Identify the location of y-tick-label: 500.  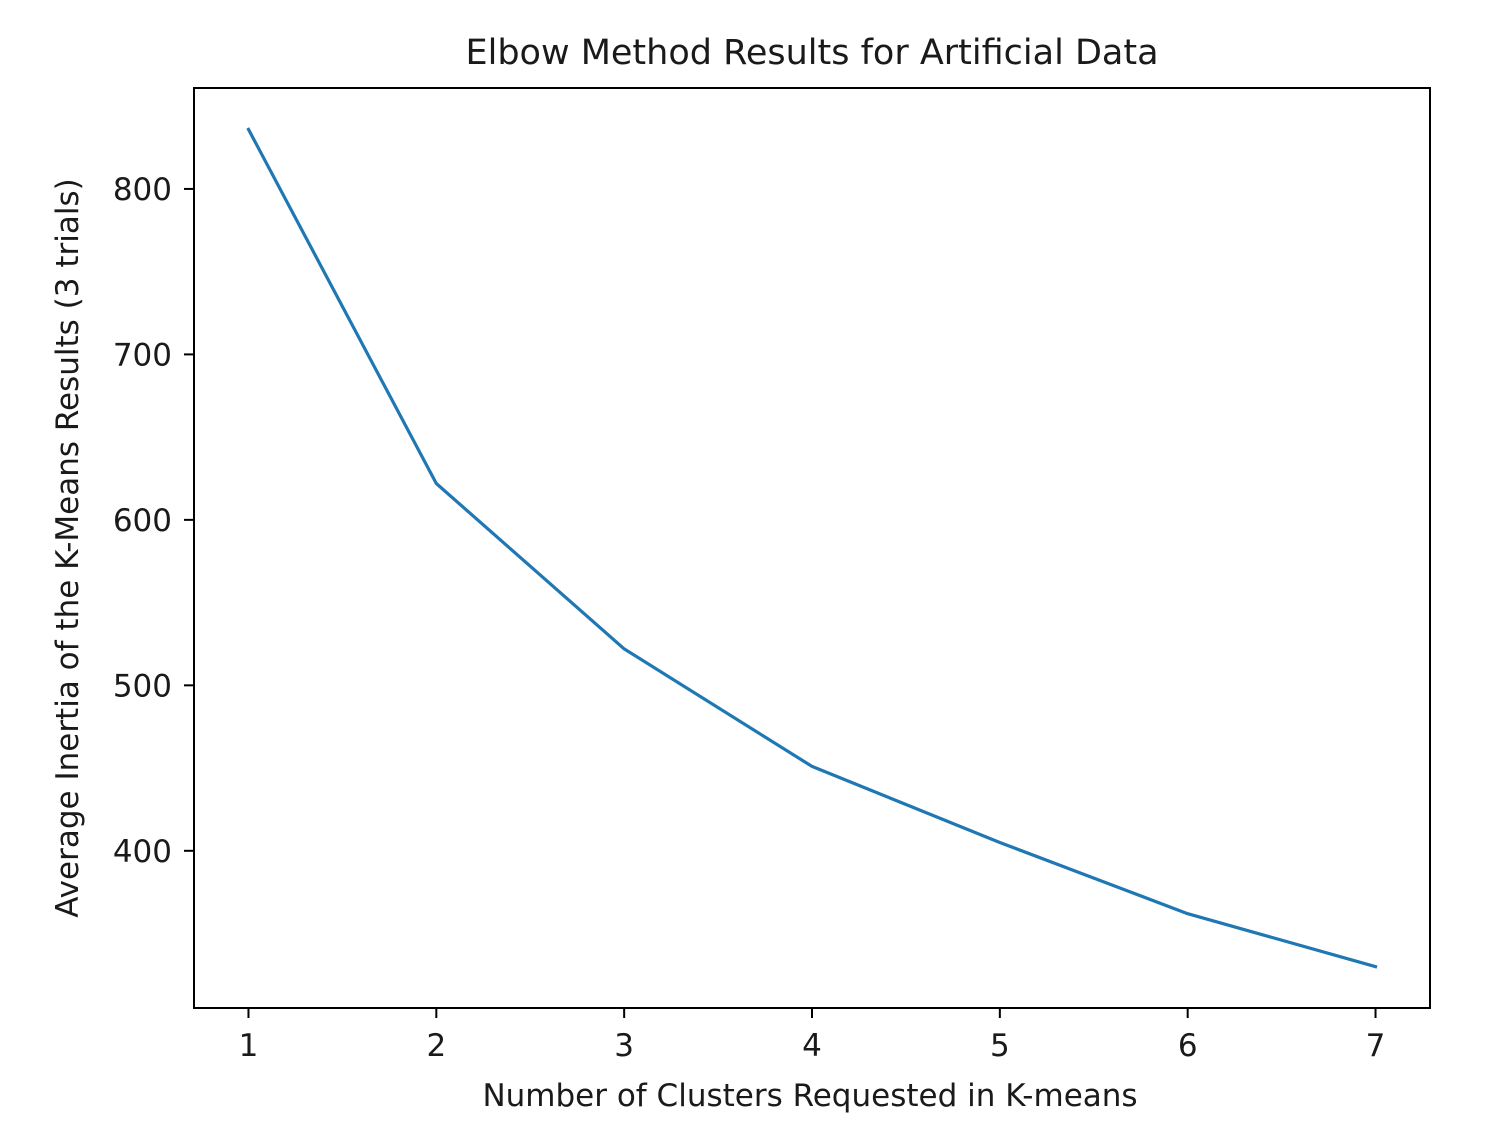
(142, 686).